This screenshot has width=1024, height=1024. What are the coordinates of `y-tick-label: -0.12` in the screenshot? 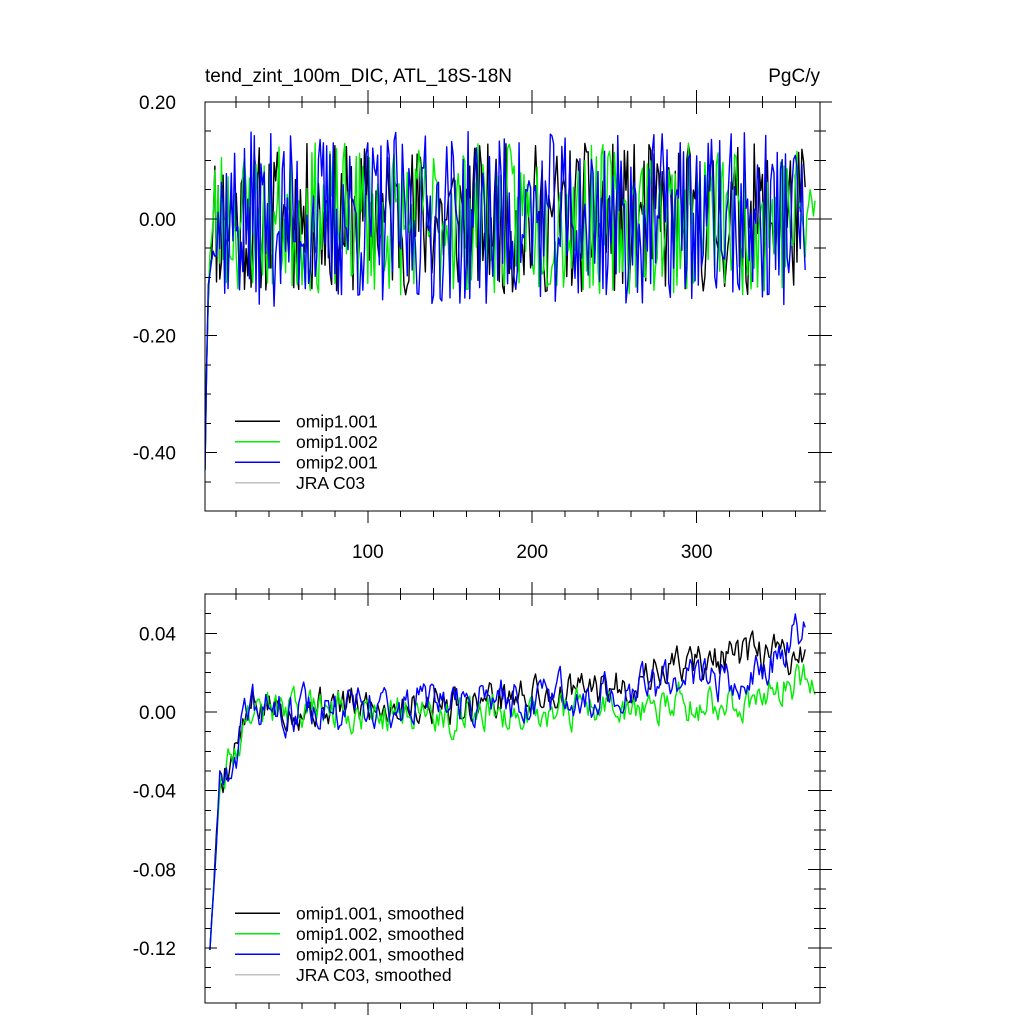 It's located at (154, 949).